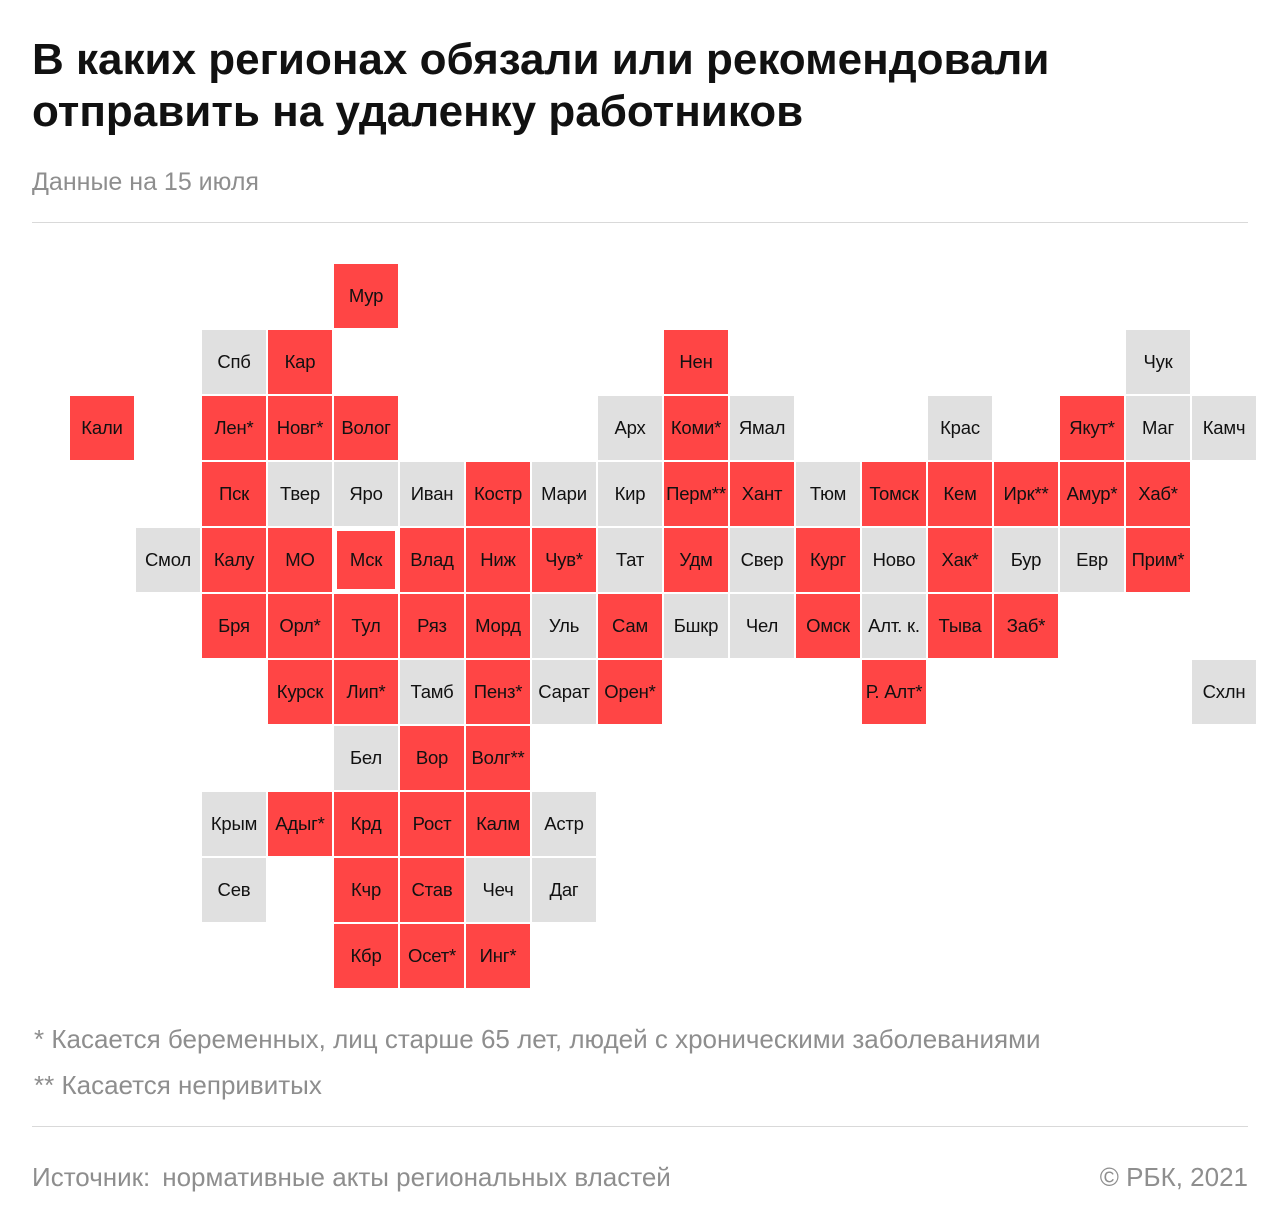 The image size is (1280, 1228). I want to click on region-tile: Инг*, so click(498, 956).